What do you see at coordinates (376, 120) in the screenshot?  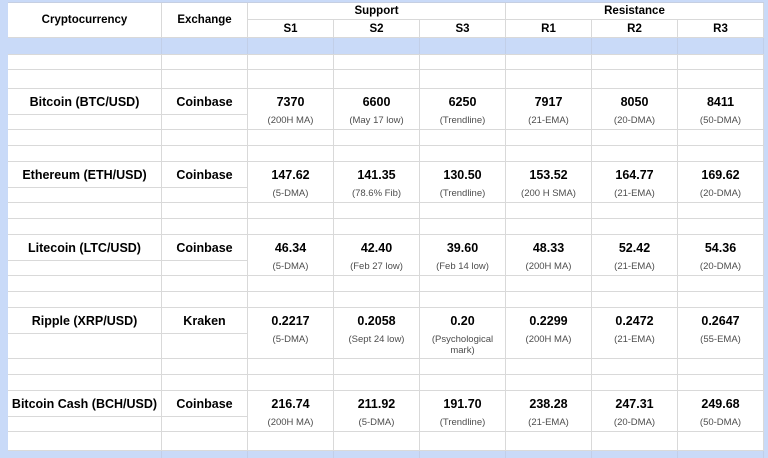 I see `level-note: (May 17 low)` at bounding box center [376, 120].